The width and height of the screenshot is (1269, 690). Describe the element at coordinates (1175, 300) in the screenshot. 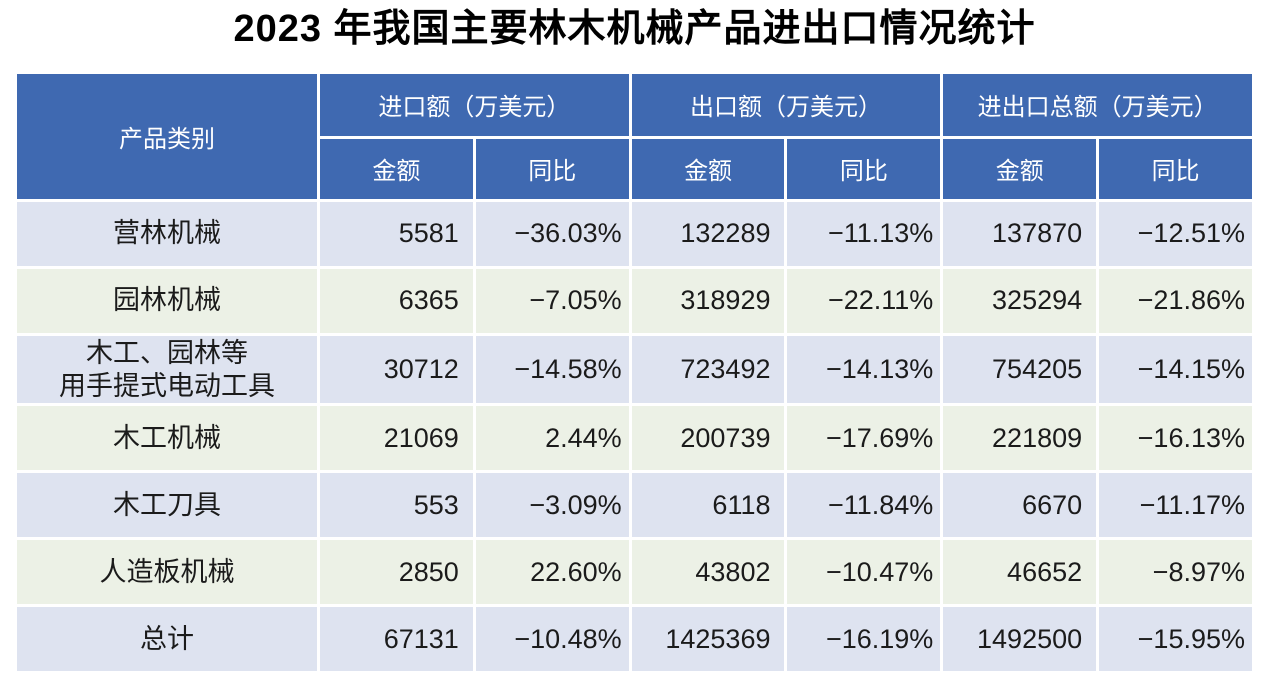

I see `value-cell: −21.86%` at that location.